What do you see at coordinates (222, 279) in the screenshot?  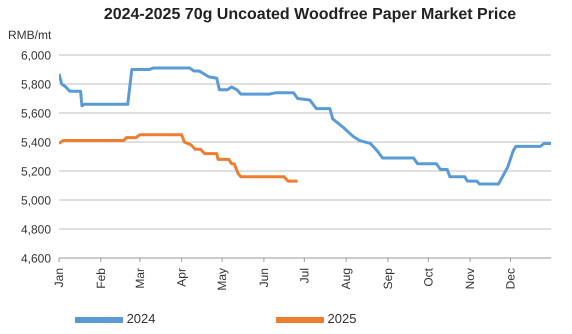 I see `x-tick-label: May` at bounding box center [222, 279].